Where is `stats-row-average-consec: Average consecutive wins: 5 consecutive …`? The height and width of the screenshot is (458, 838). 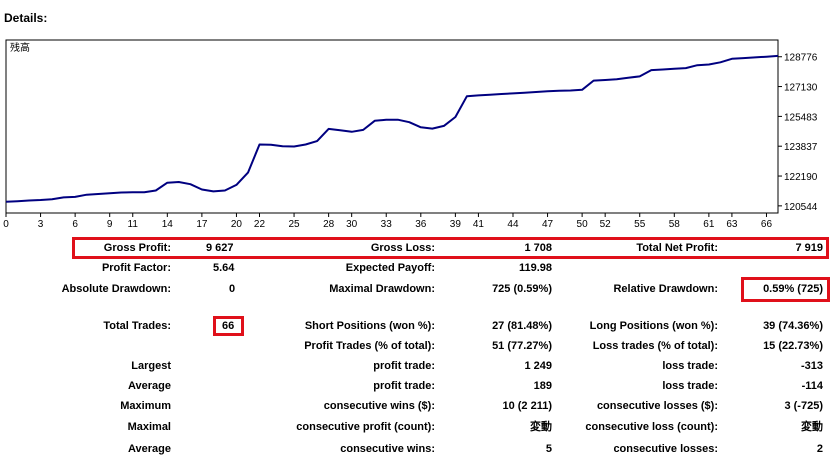
stats-row-average-consec: Average consecutive wins: 5 consecutive … is located at coordinates (419, 449).